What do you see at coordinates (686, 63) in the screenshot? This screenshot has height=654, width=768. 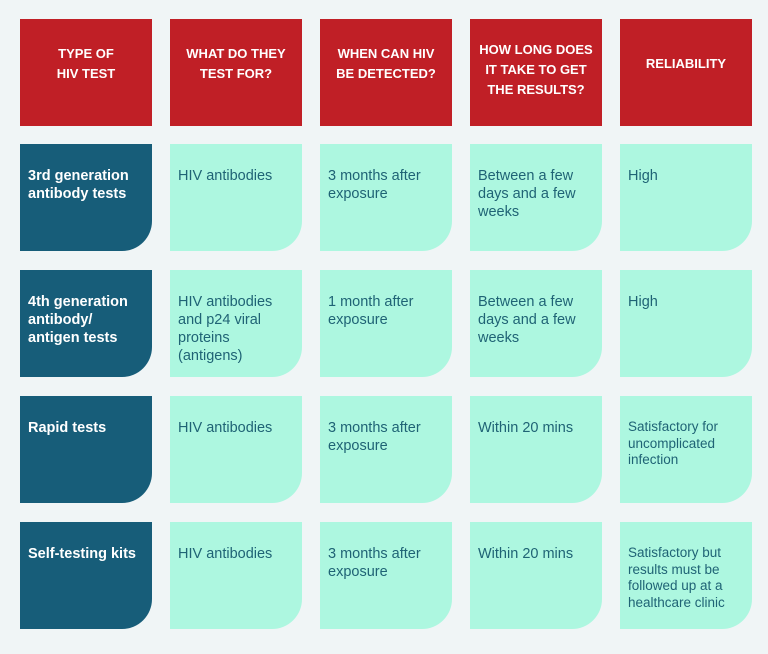 I see `header-reliability-label: RELIABILITY` at bounding box center [686, 63].